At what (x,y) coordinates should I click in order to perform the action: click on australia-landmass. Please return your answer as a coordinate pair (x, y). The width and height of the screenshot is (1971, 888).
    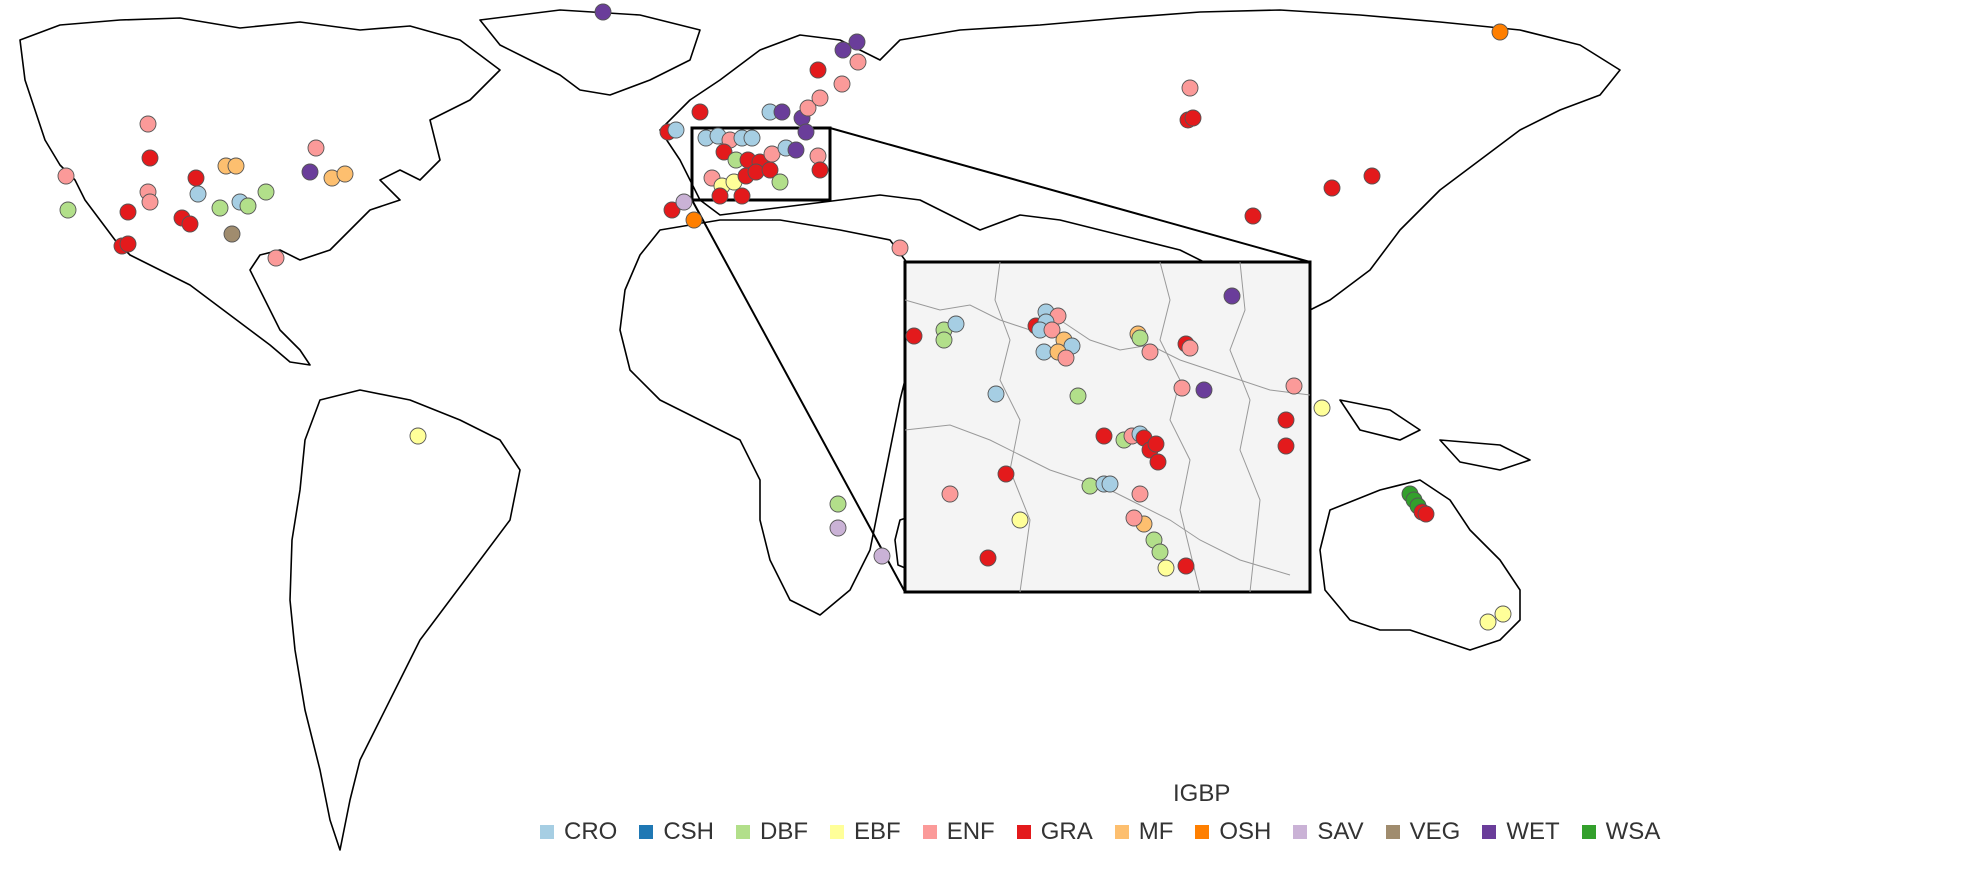
    Looking at the image, I should click on (1420, 565).